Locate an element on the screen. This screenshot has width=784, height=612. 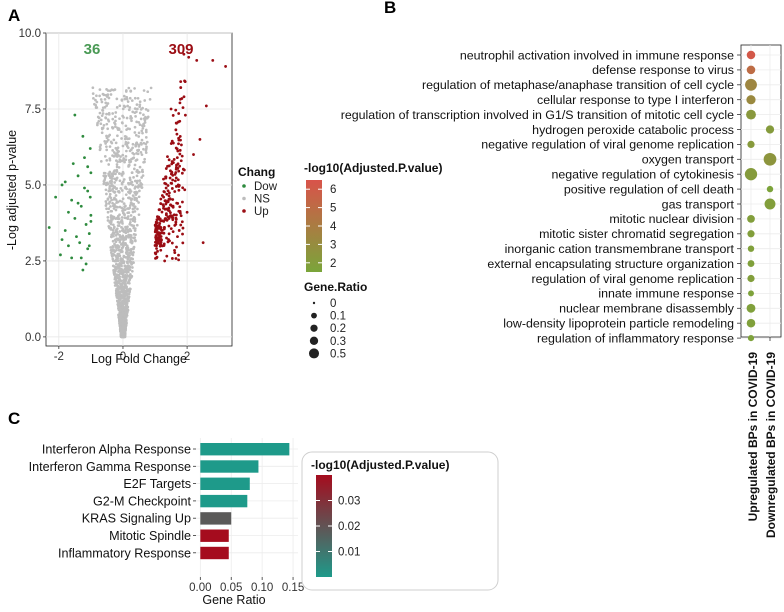
go-term-label: defense response to virus is located at coordinates (663, 70).